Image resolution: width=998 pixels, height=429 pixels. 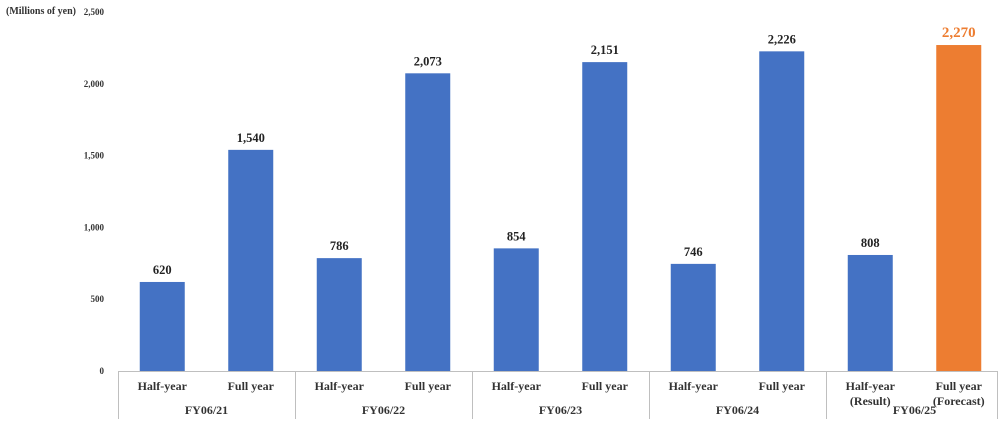 I want to click on data-label: 2,073, so click(x=428, y=61).